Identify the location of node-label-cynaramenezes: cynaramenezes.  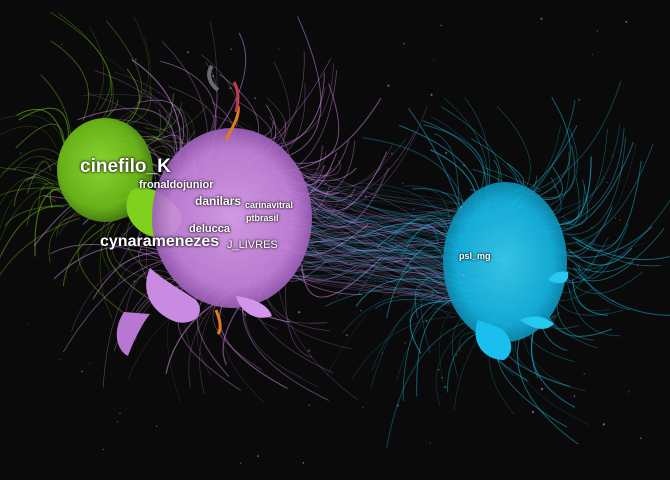
(160, 241).